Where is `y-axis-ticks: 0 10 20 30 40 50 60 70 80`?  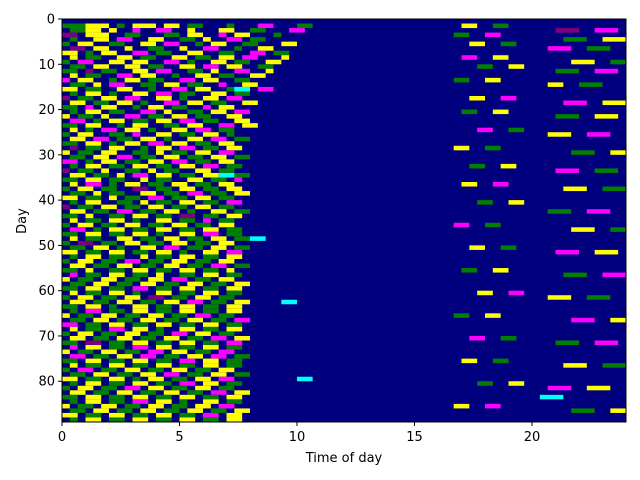 y-axis-ticks: 0 10 20 30 40 50 60 70 80 is located at coordinates (50, 201).